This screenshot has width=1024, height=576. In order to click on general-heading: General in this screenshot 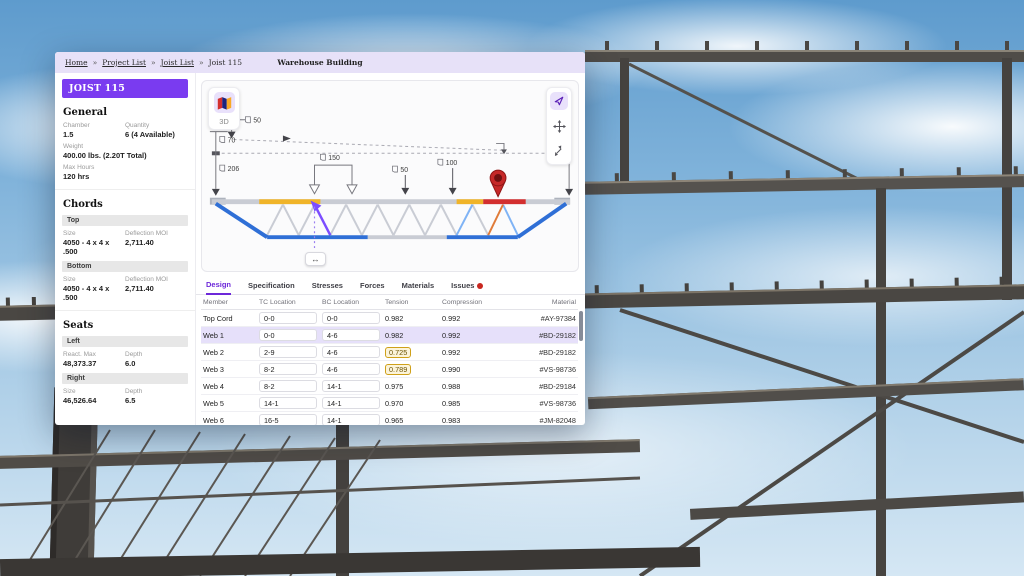, I will do `click(85, 112)`.